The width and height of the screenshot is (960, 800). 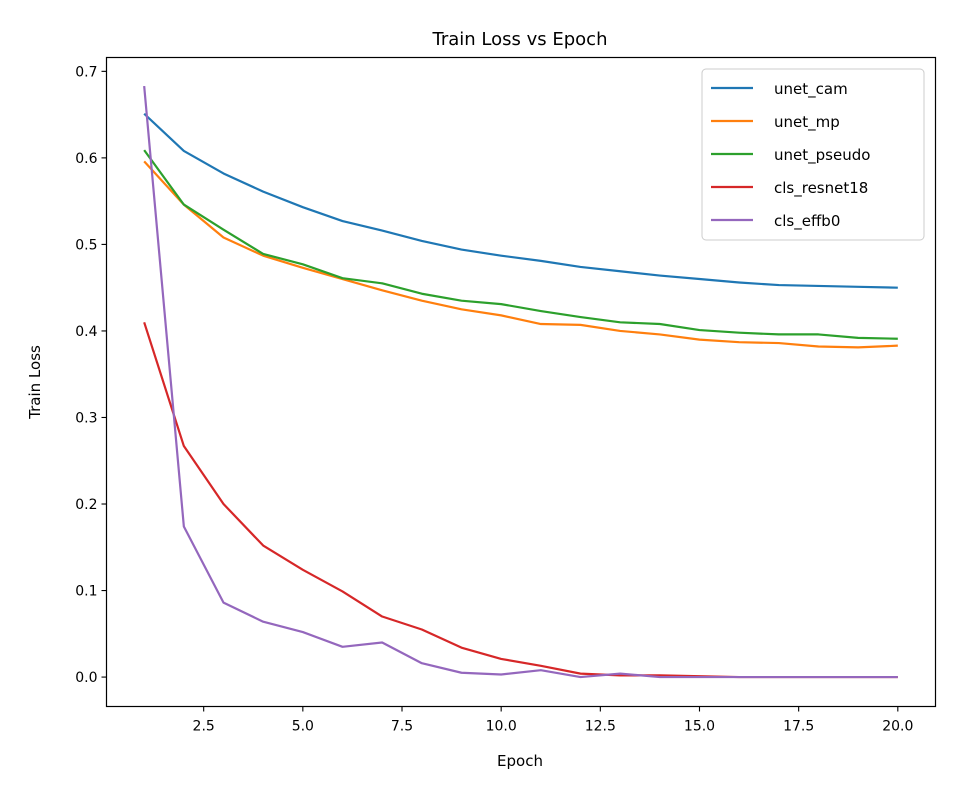 I want to click on x-tick-label: 20.0, so click(x=897, y=727).